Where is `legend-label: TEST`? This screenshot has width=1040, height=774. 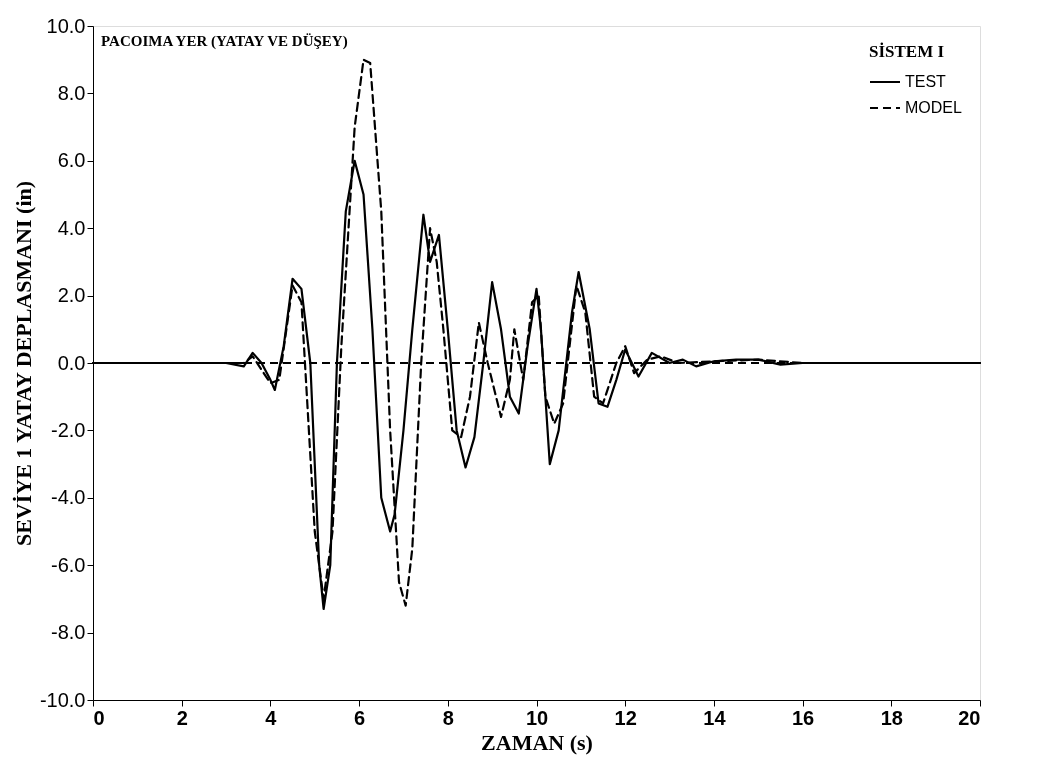 legend-label: TEST is located at coordinates (926, 81).